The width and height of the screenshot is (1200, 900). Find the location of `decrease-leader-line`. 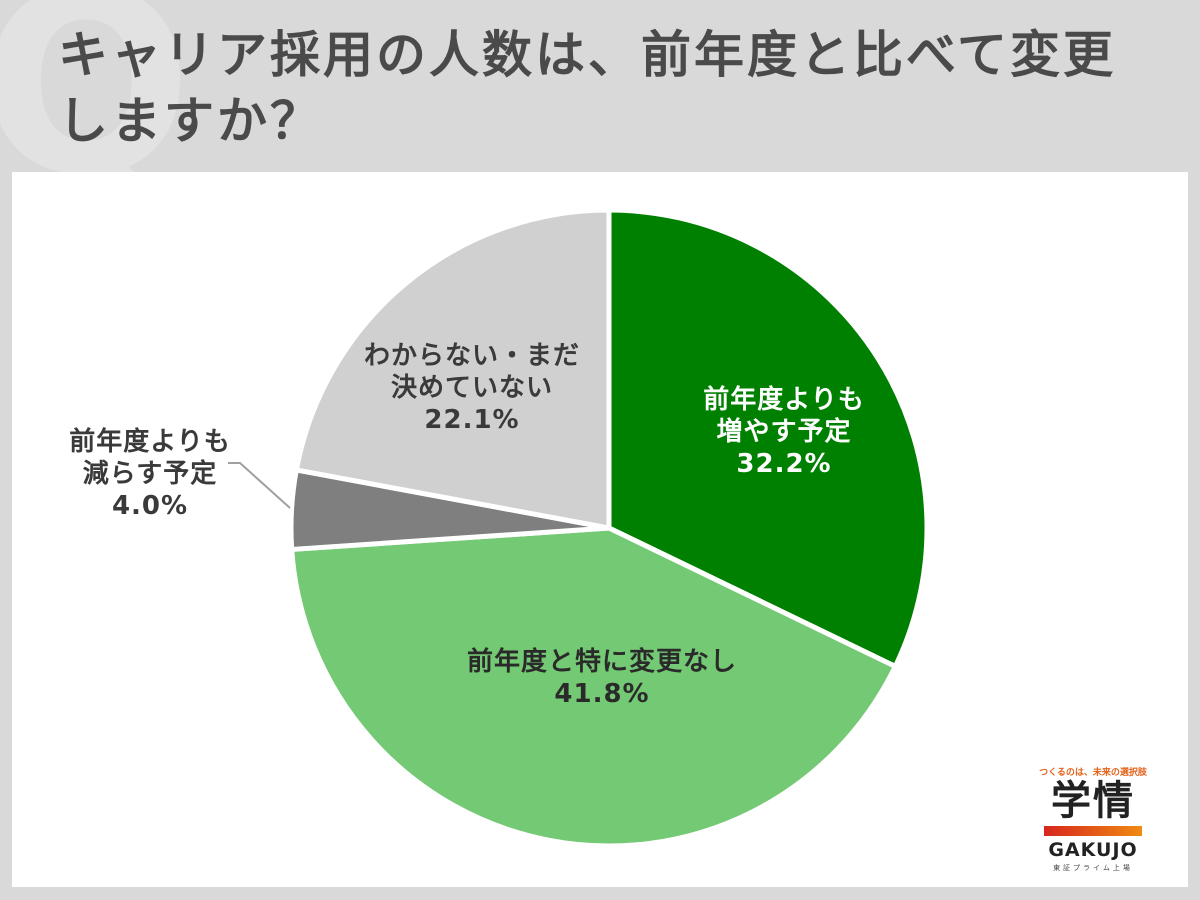

decrease-leader-line is located at coordinates (259, 485).